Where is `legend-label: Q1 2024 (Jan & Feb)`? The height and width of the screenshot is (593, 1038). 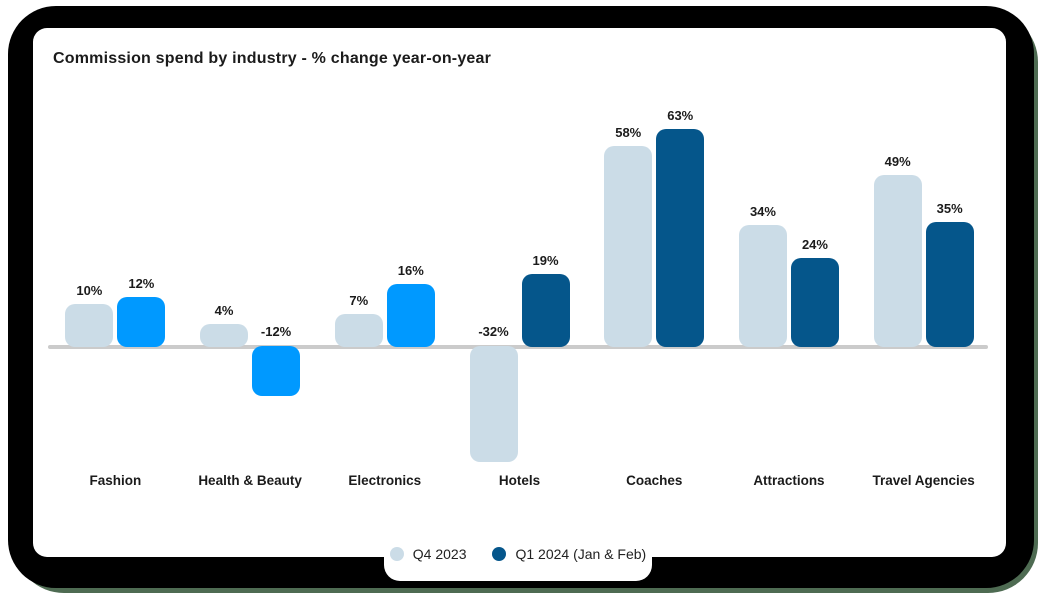 legend-label: Q1 2024 (Jan & Feb) is located at coordinates (581, 554).